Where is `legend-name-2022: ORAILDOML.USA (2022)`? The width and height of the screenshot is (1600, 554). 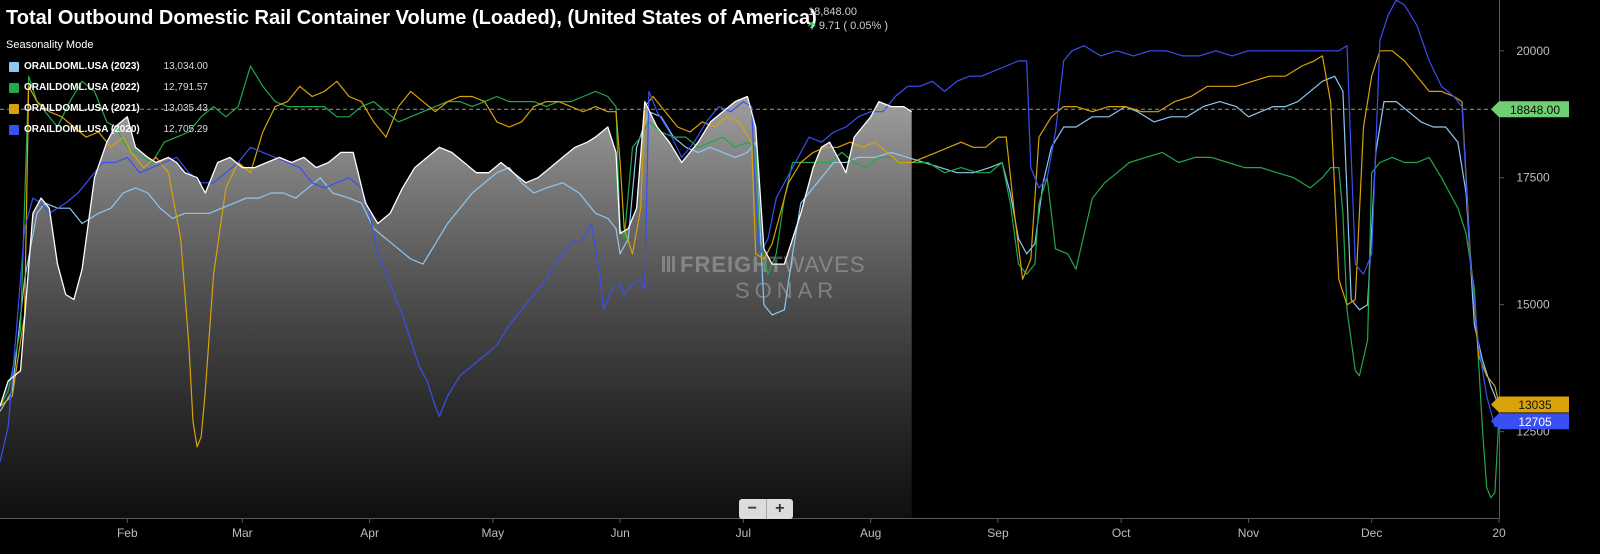 legend-name-2022: ORAILDOML.USA (2022) is located at coordinates (82, 87).